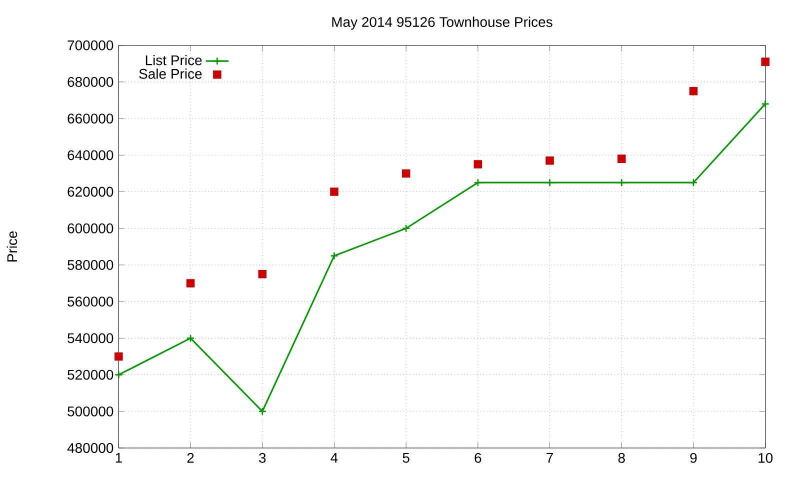 This screenshot has width=800, height=480. Describe the element at coordinates (442, 23) in the screenshot. I see `chart-title: May 2014 95126 Townhouse Prices` at that location.